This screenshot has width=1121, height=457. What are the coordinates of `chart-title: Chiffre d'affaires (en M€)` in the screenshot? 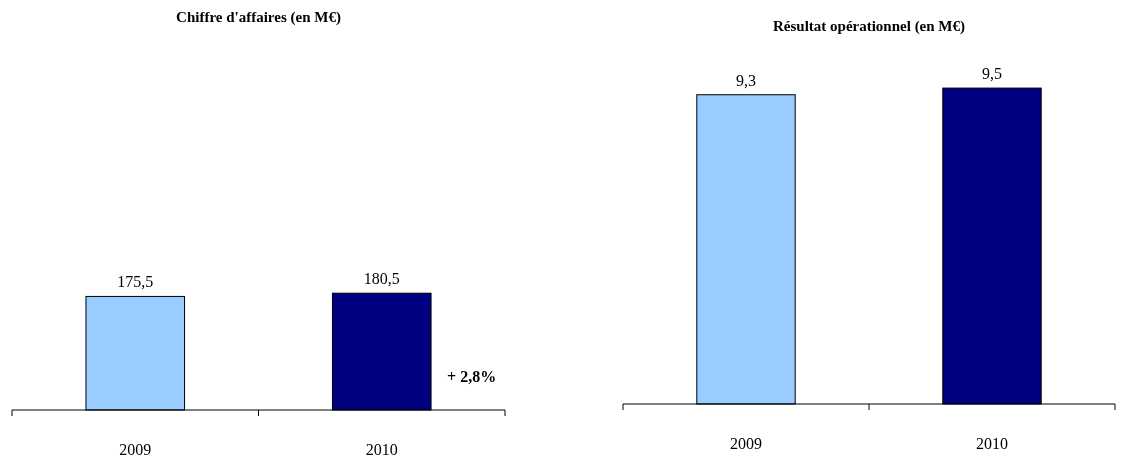 It's located at (258, 17).